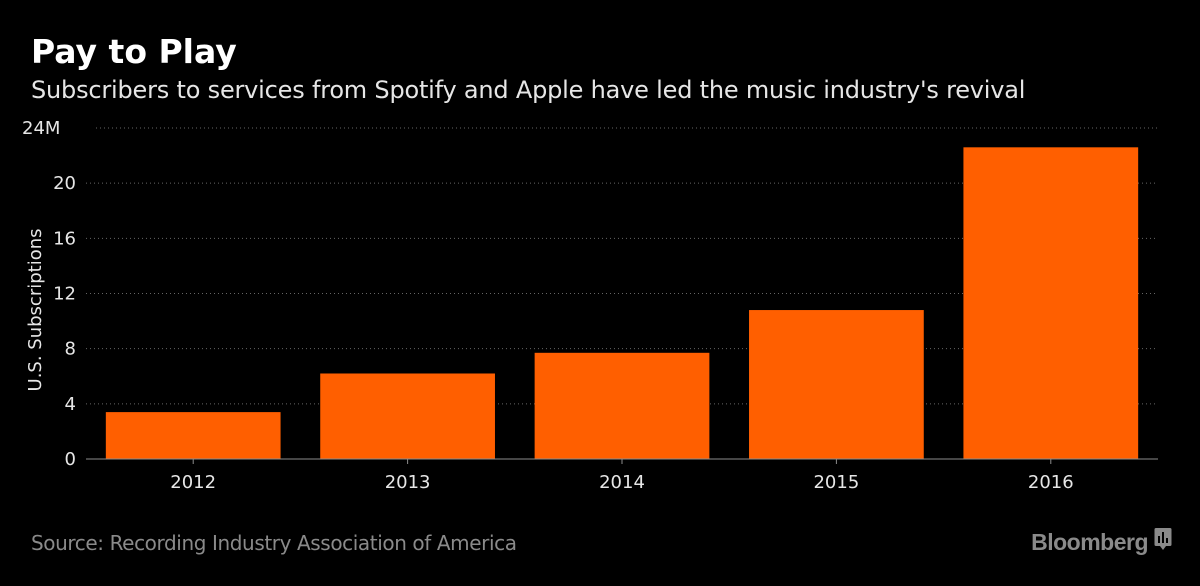 The width and height of the screenshot is (1200, 586). Describe the element at coordinates (70, 349) in the screenshot. I see `y-tick-label: 8` at that location.